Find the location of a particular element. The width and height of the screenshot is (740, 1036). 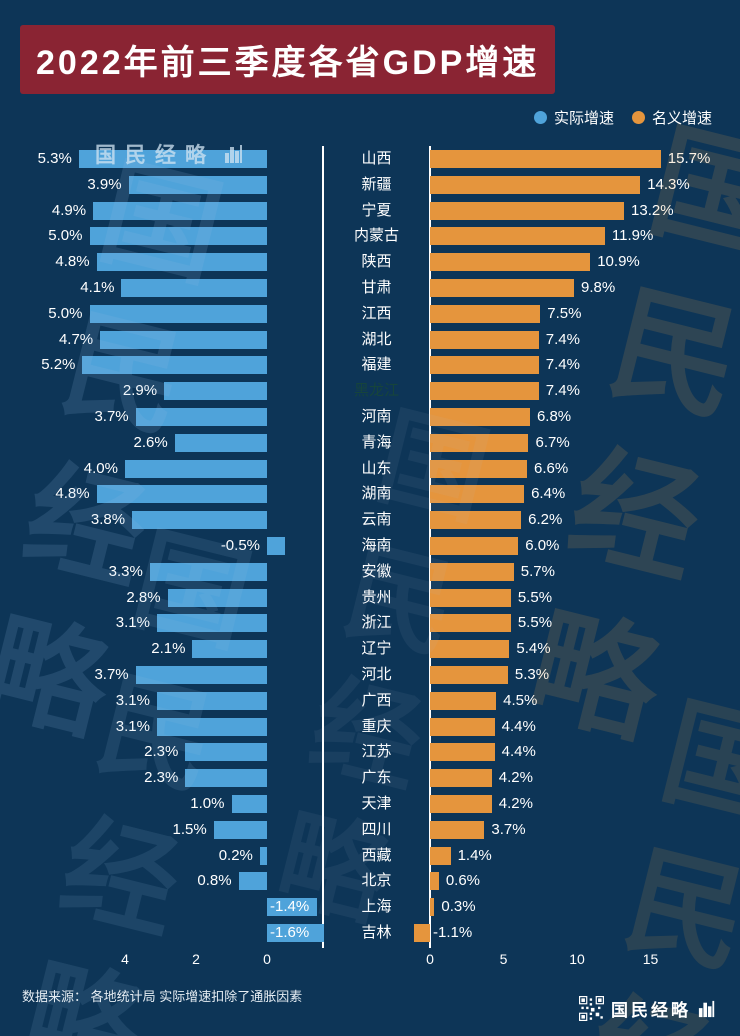

data-source-note: 数据来源： 各地统计局 实际增速扣除了通胀因素 is located at coordinates (162, 996).